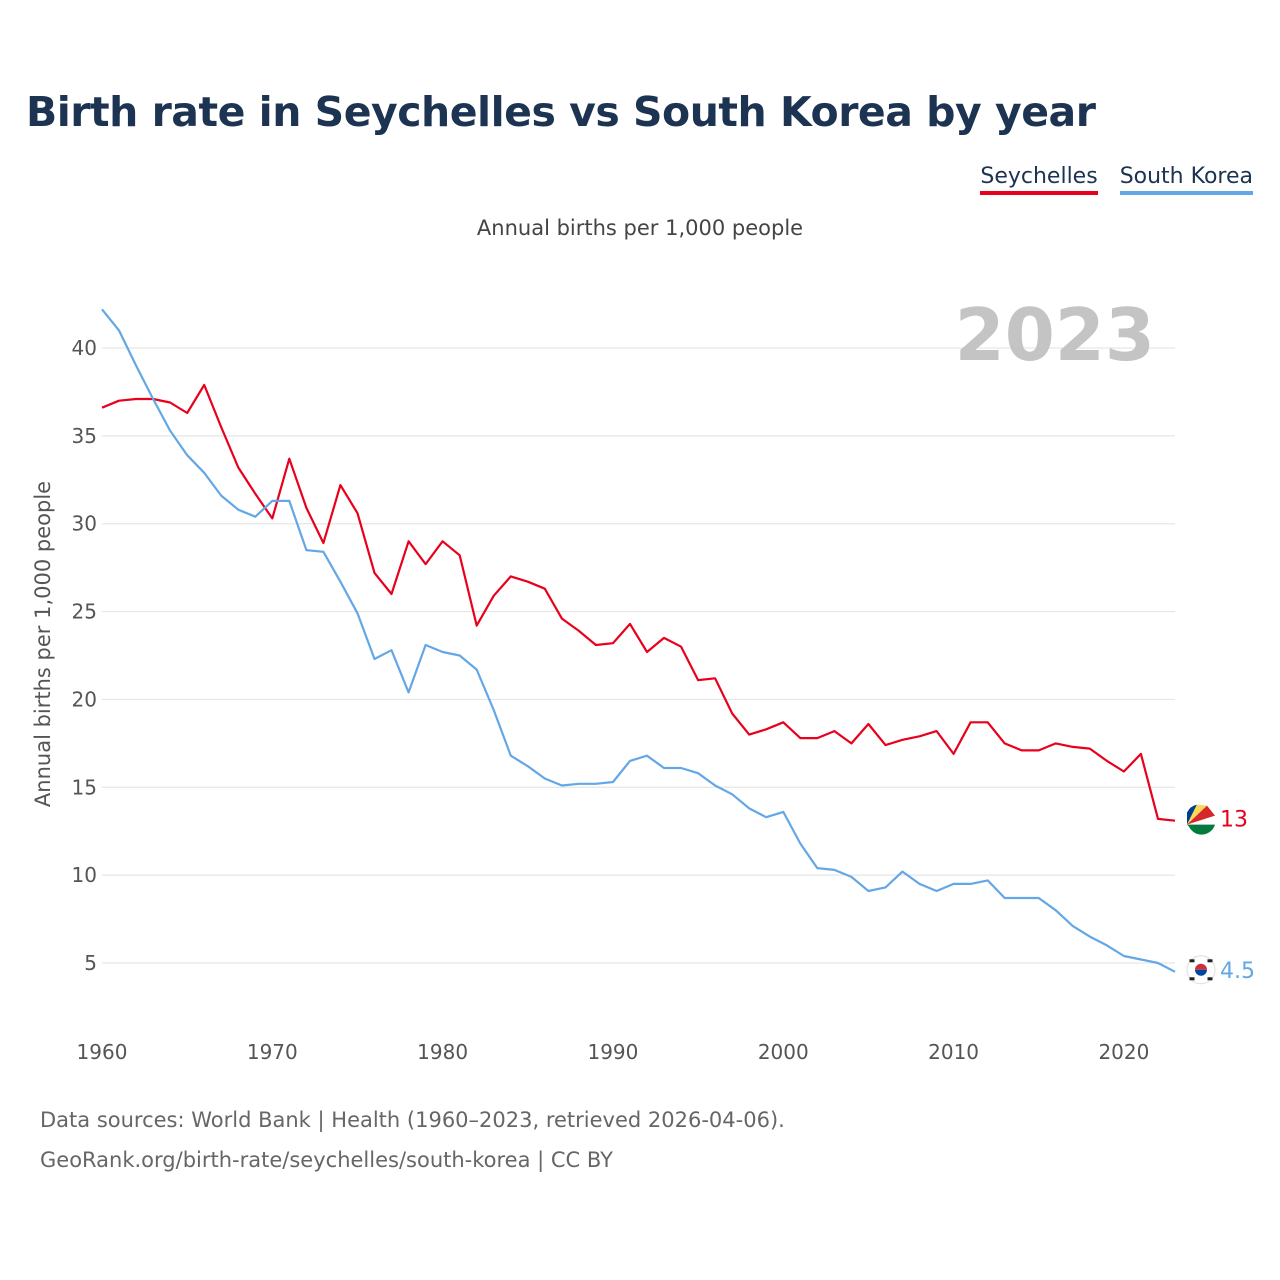 The width and height of the screenshot is (1280, 1280). Describe the element at coordinates (84, 436) in the screenshot. I see `y-tick-label: 35` at that location.